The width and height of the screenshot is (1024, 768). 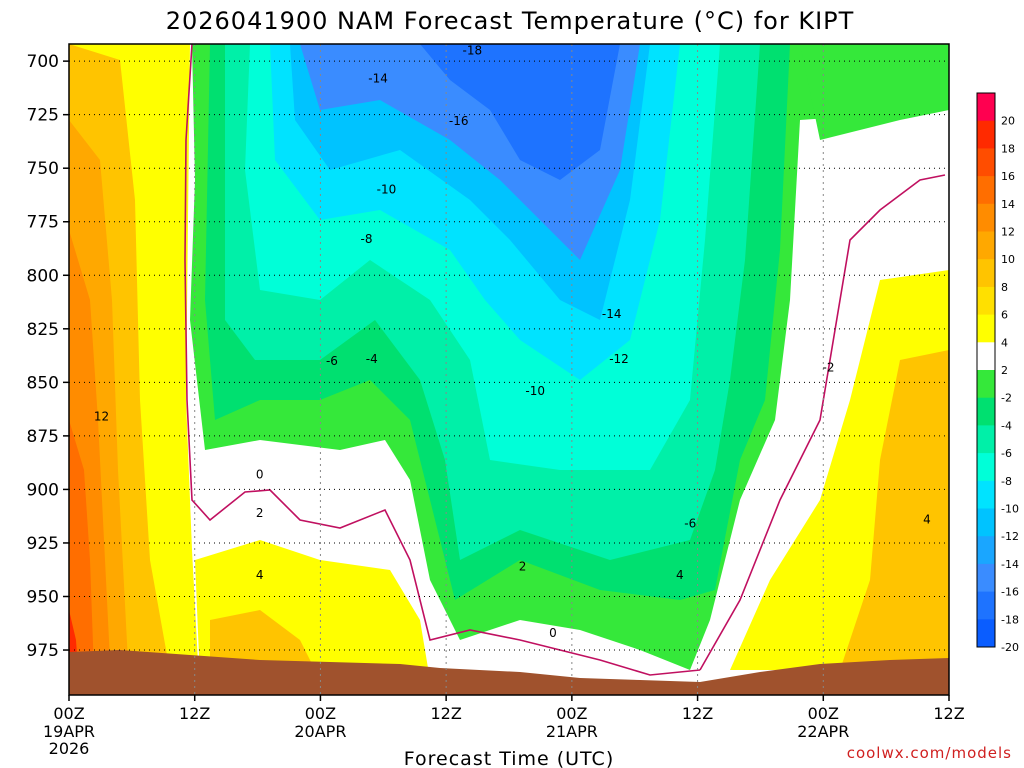 What do you see at coordinates (43, 223) in the screenshot?
I see `y-tick-label: 775` at bounding box center [43, 223].